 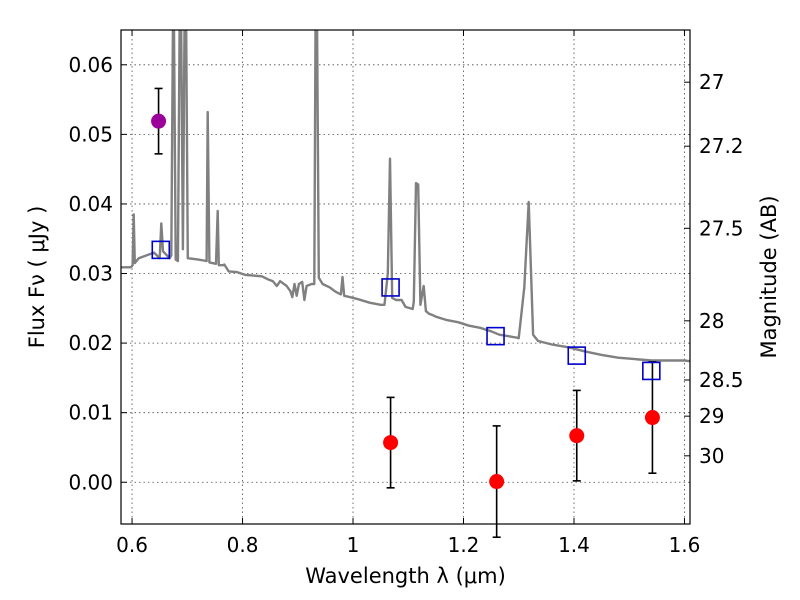 What do you see at coordinates (464, 545) in the screenshot?
I see `x-tick-label: 1.2` at bounding box center [464, 545].